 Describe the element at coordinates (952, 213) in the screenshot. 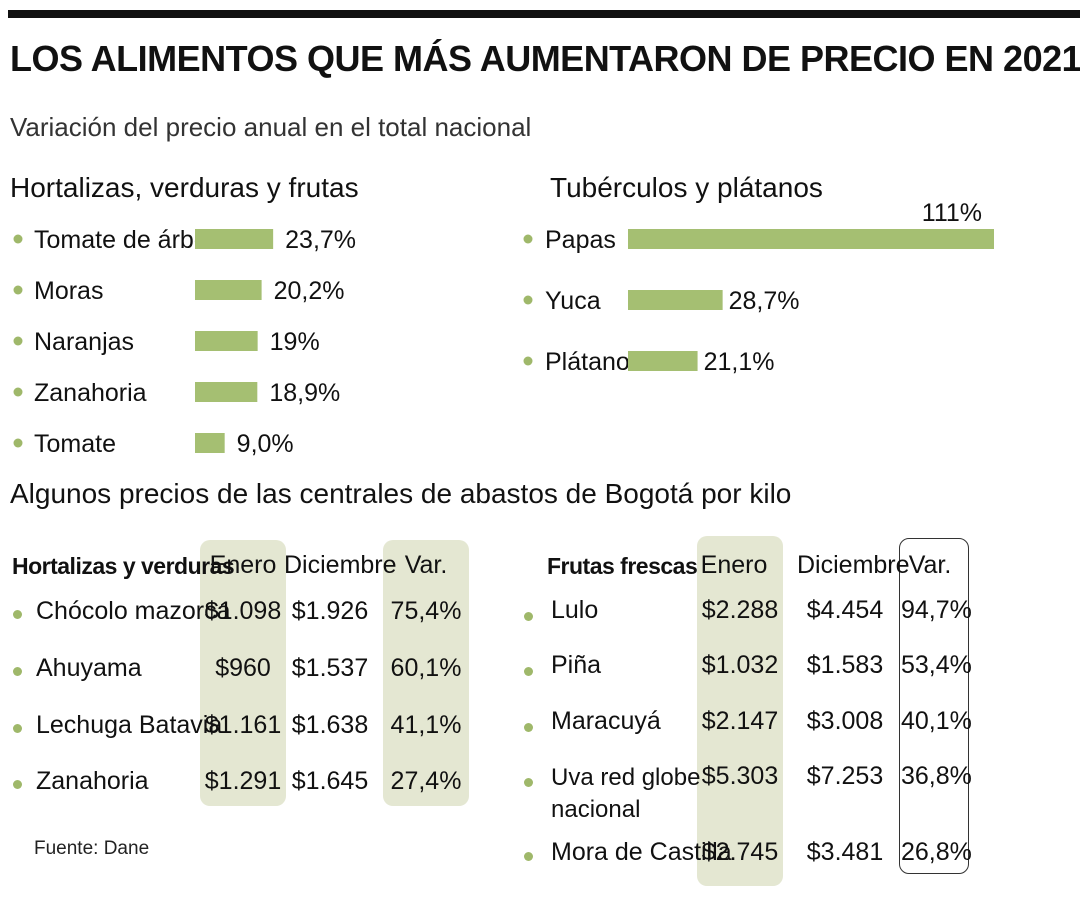

I see `bar-value-label: 111%` at that location.